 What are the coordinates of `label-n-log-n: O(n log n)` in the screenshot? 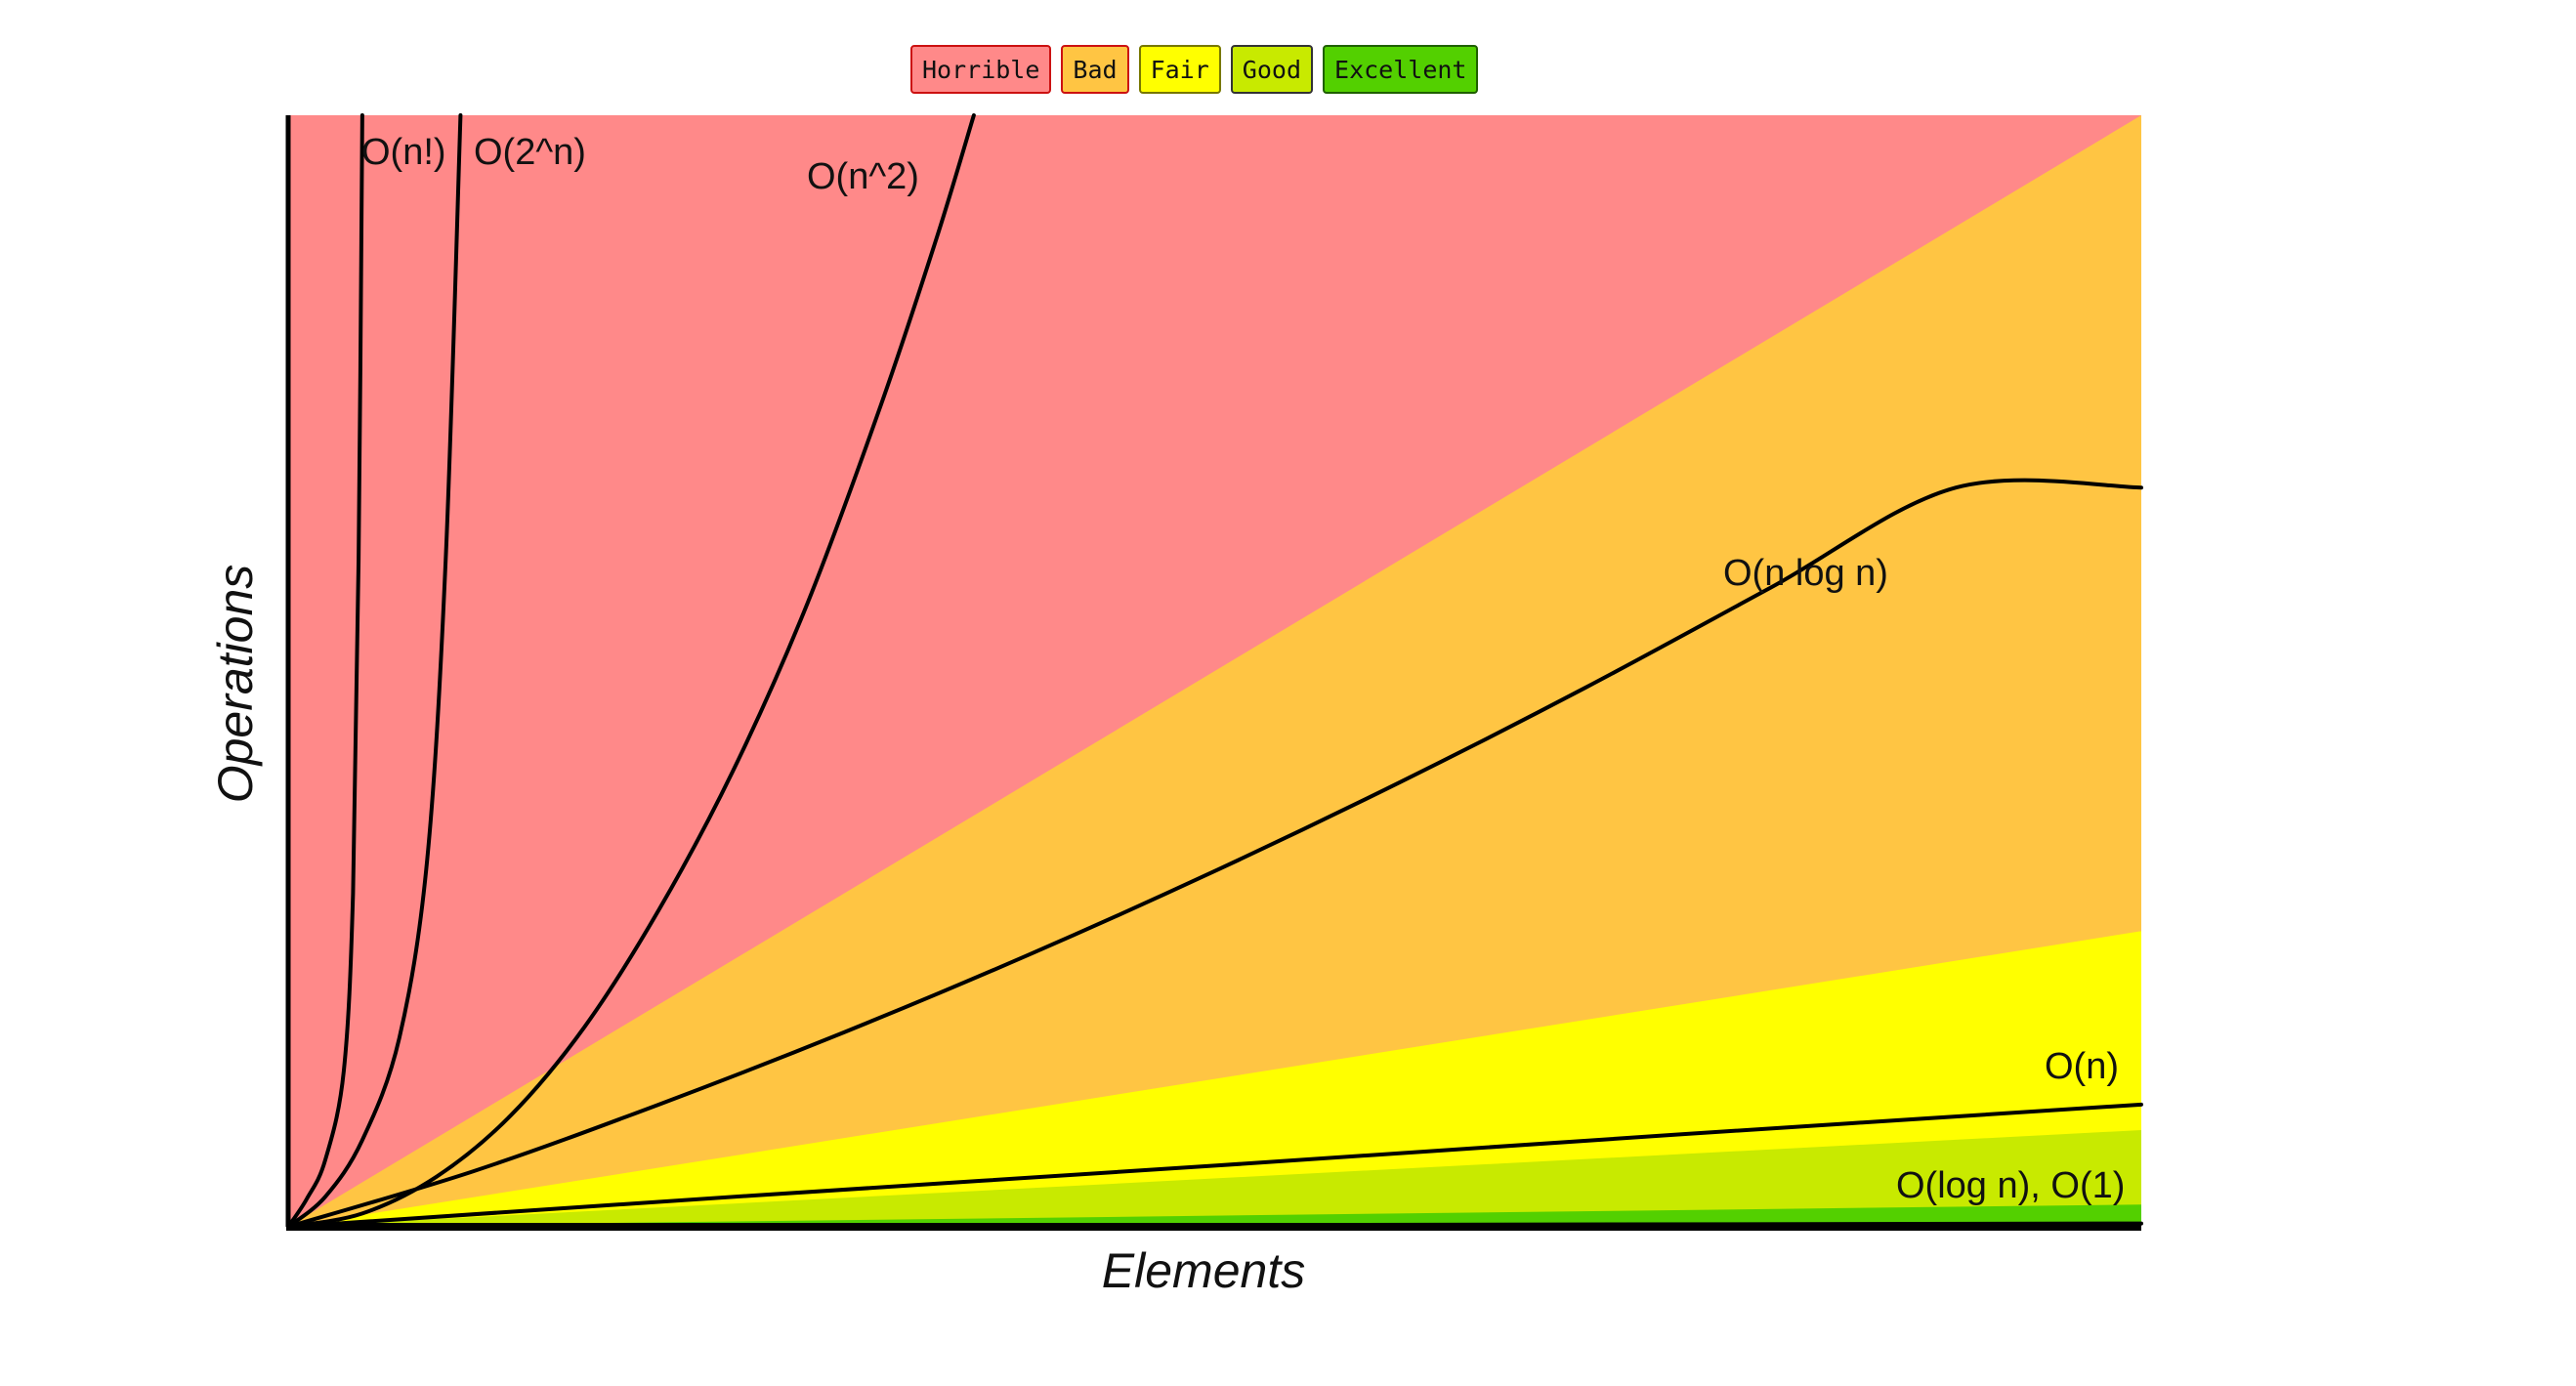 It's located at (1805, 573).